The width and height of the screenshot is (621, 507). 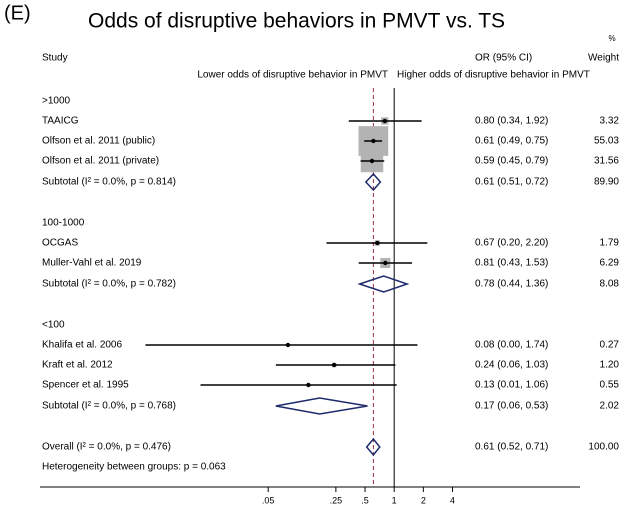 What do you see at coordinates (610, 263) in the screenshot?
I see `weight-label: 6.29` at bounding box center [610, 263].